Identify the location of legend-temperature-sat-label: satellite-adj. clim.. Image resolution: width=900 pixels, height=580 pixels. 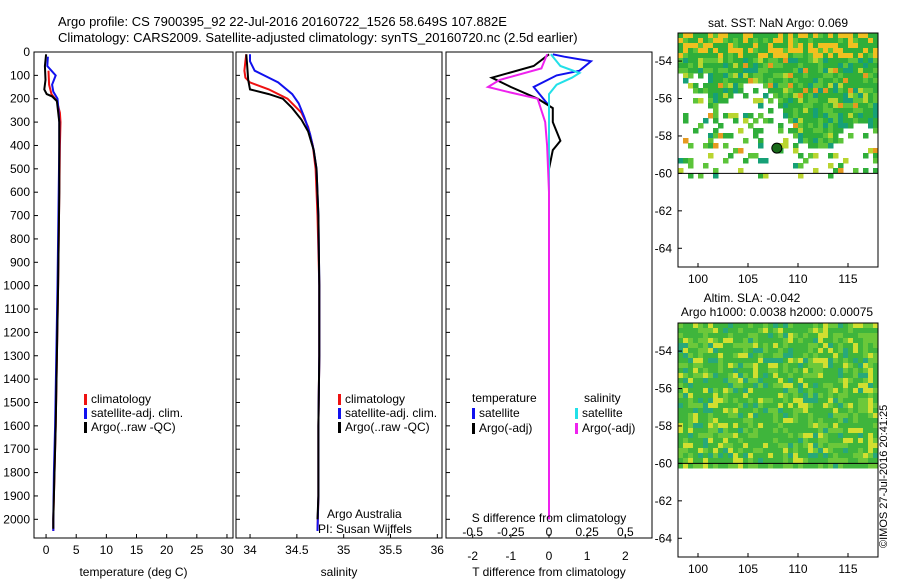
(137, 413).